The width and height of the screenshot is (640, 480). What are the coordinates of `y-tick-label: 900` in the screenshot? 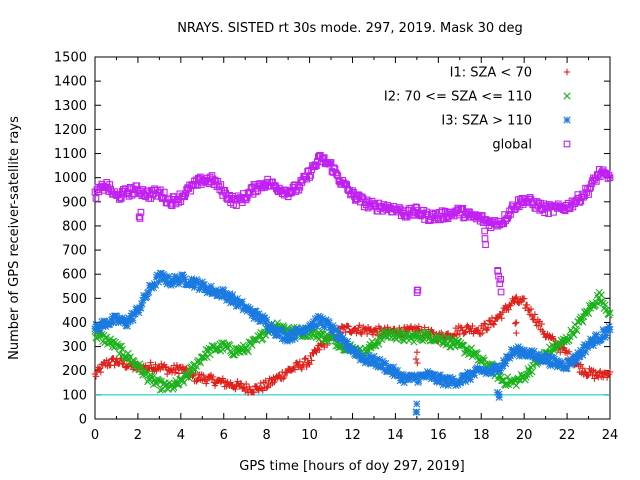 It's located at (74, 202).